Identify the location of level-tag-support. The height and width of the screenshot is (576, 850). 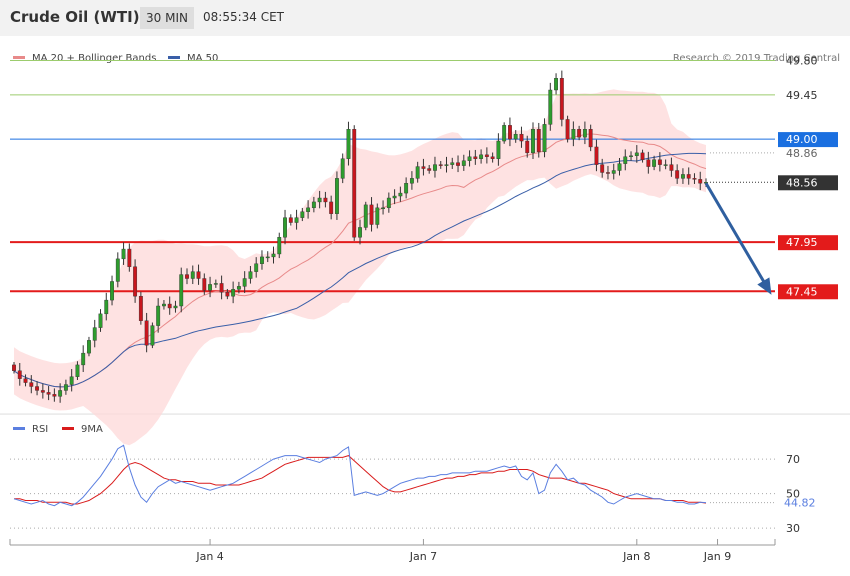
(808, 243).